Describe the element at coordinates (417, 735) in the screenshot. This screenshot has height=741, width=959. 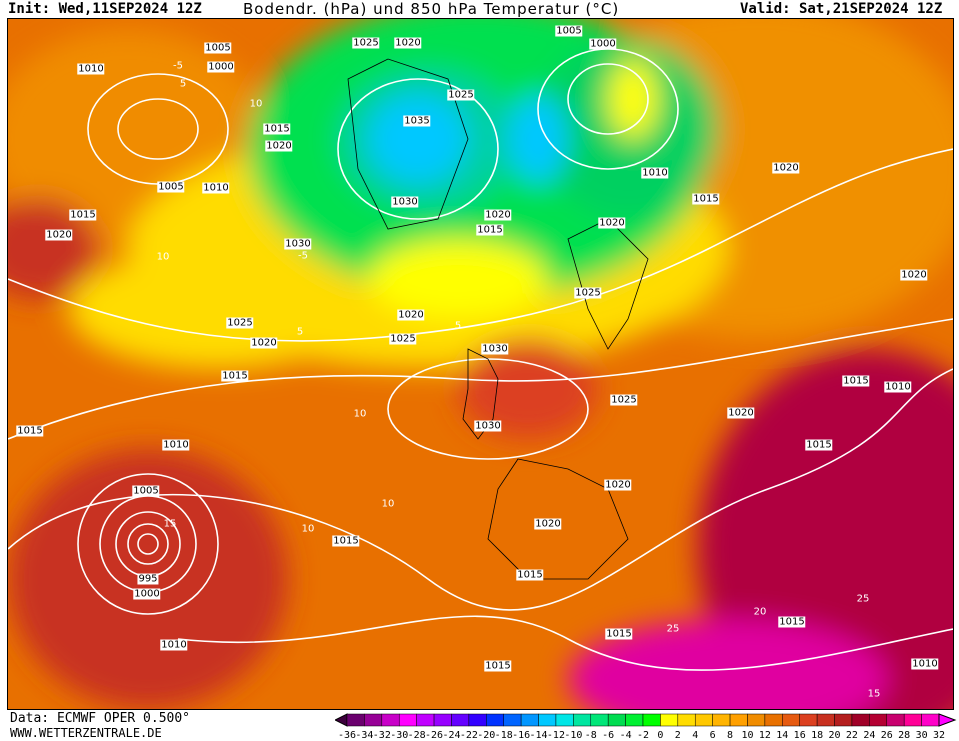
I see `colorbar-tick-label: -28` at that location.